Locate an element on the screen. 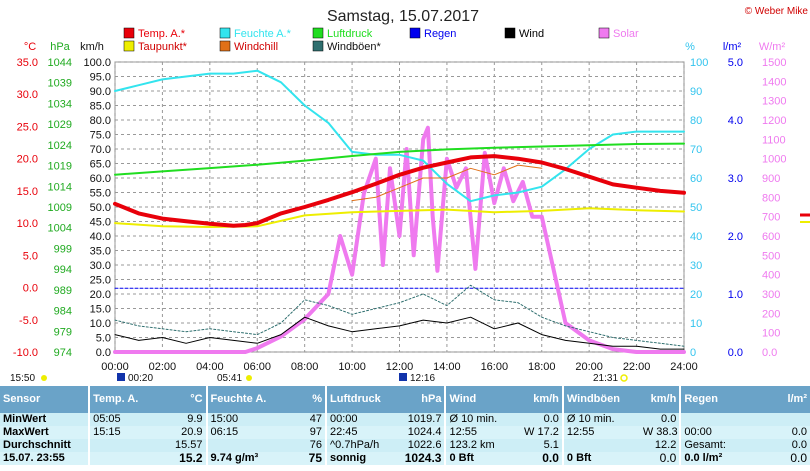  temp-tick-label: 0.0 is located at coordinates (30, 289).